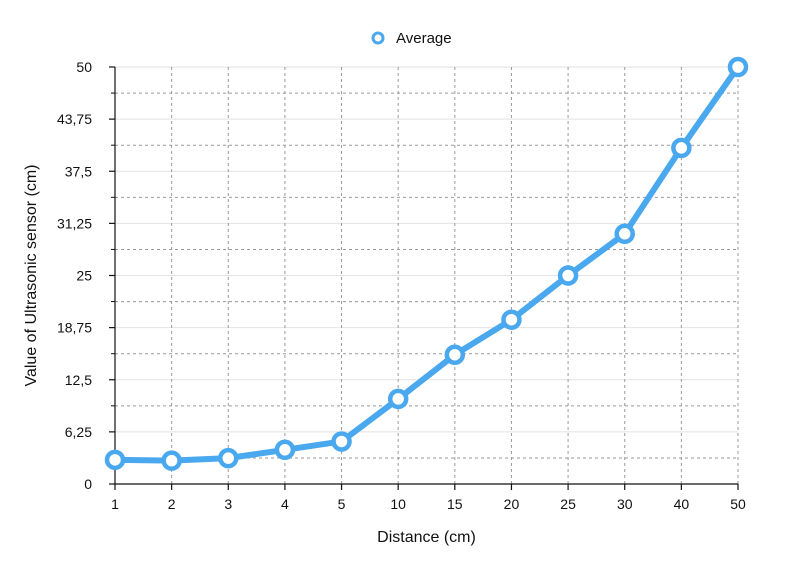  Describe the element at coordinates (378, 38) in the screenshot. I see `legend-marker-icon` at that location.